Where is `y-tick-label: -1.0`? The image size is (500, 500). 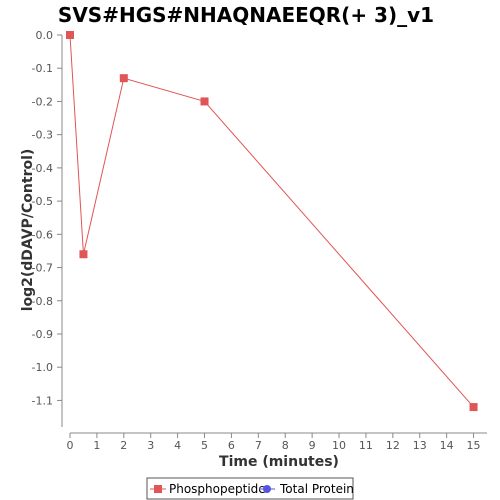 y-tick-label: -1.0 is located at coordinates (42, 367).